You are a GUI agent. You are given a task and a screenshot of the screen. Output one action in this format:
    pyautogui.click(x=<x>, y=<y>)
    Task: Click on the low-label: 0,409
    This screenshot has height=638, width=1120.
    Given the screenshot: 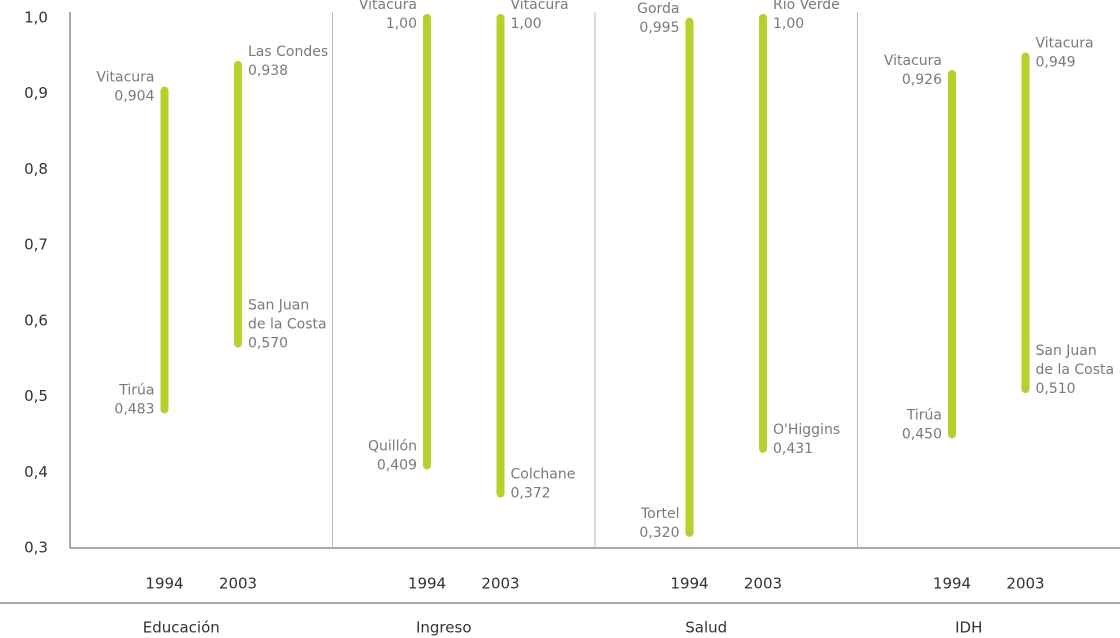 What is the action you would take?
    pyautogui.click(x=397, y=465)
    